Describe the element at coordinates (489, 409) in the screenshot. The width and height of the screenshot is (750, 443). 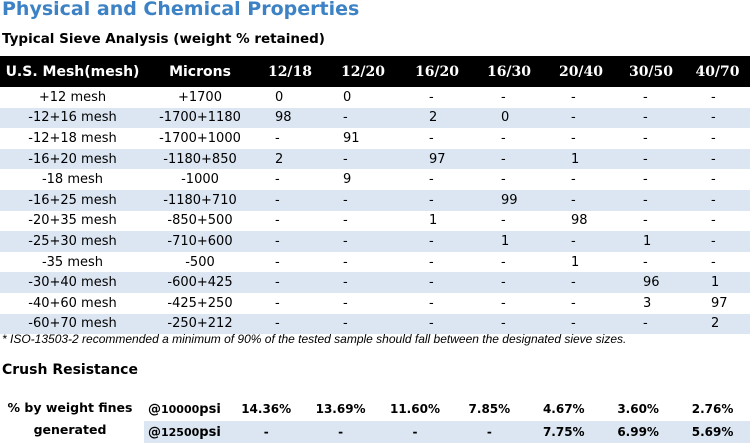
I see `crush-value-cell: 7.85%` at that location.